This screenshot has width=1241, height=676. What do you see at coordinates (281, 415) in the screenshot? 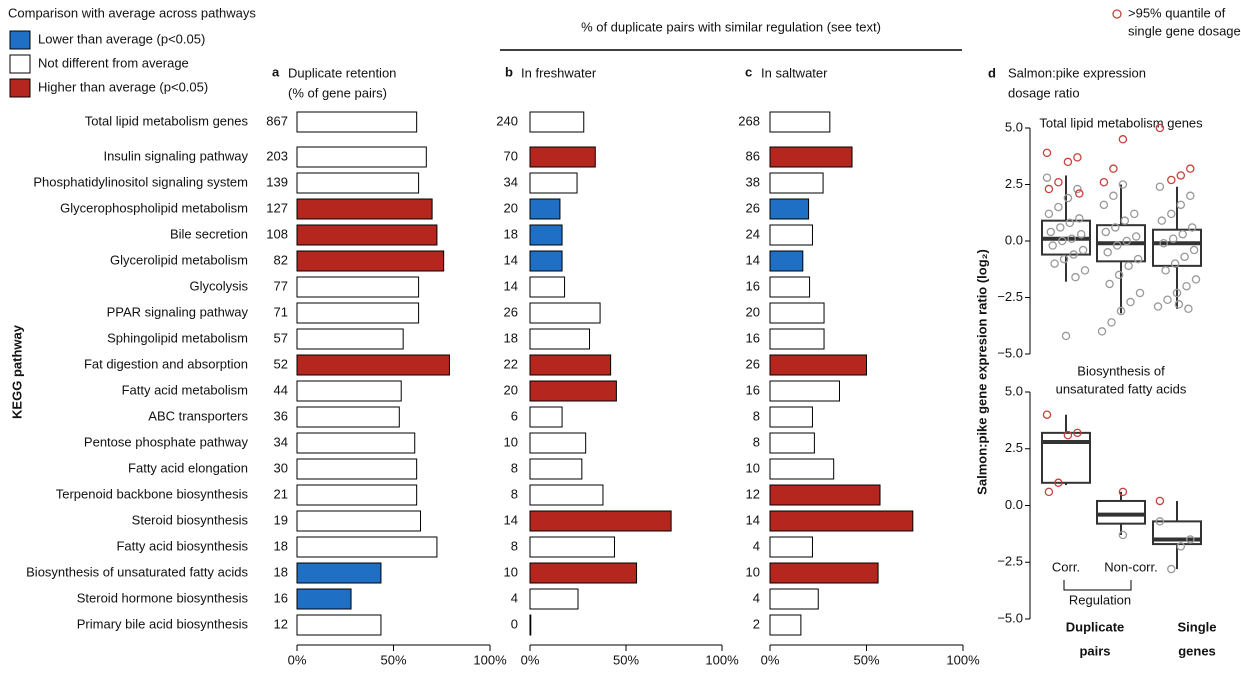
I see `count-label: 36` at bounding box center [281, 415].